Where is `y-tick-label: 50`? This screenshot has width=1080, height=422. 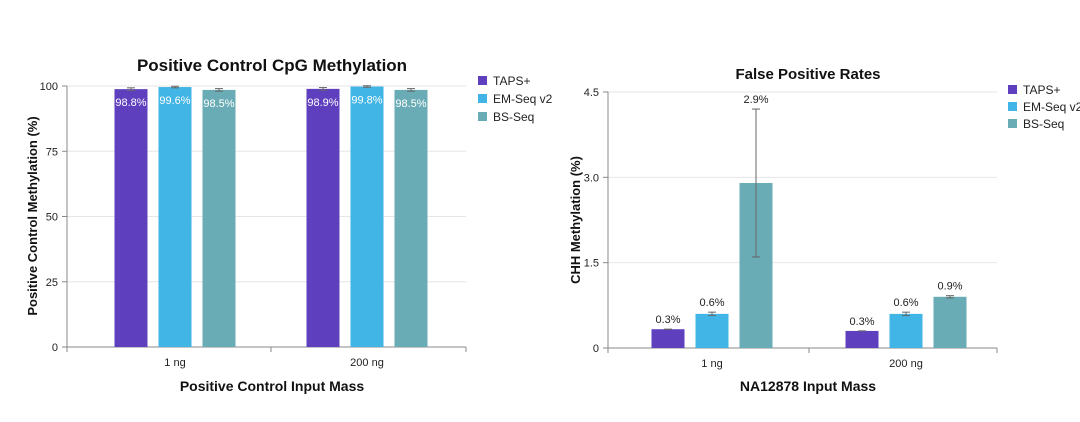 y-tick-label: 50 is located at coordinates (52, 218).